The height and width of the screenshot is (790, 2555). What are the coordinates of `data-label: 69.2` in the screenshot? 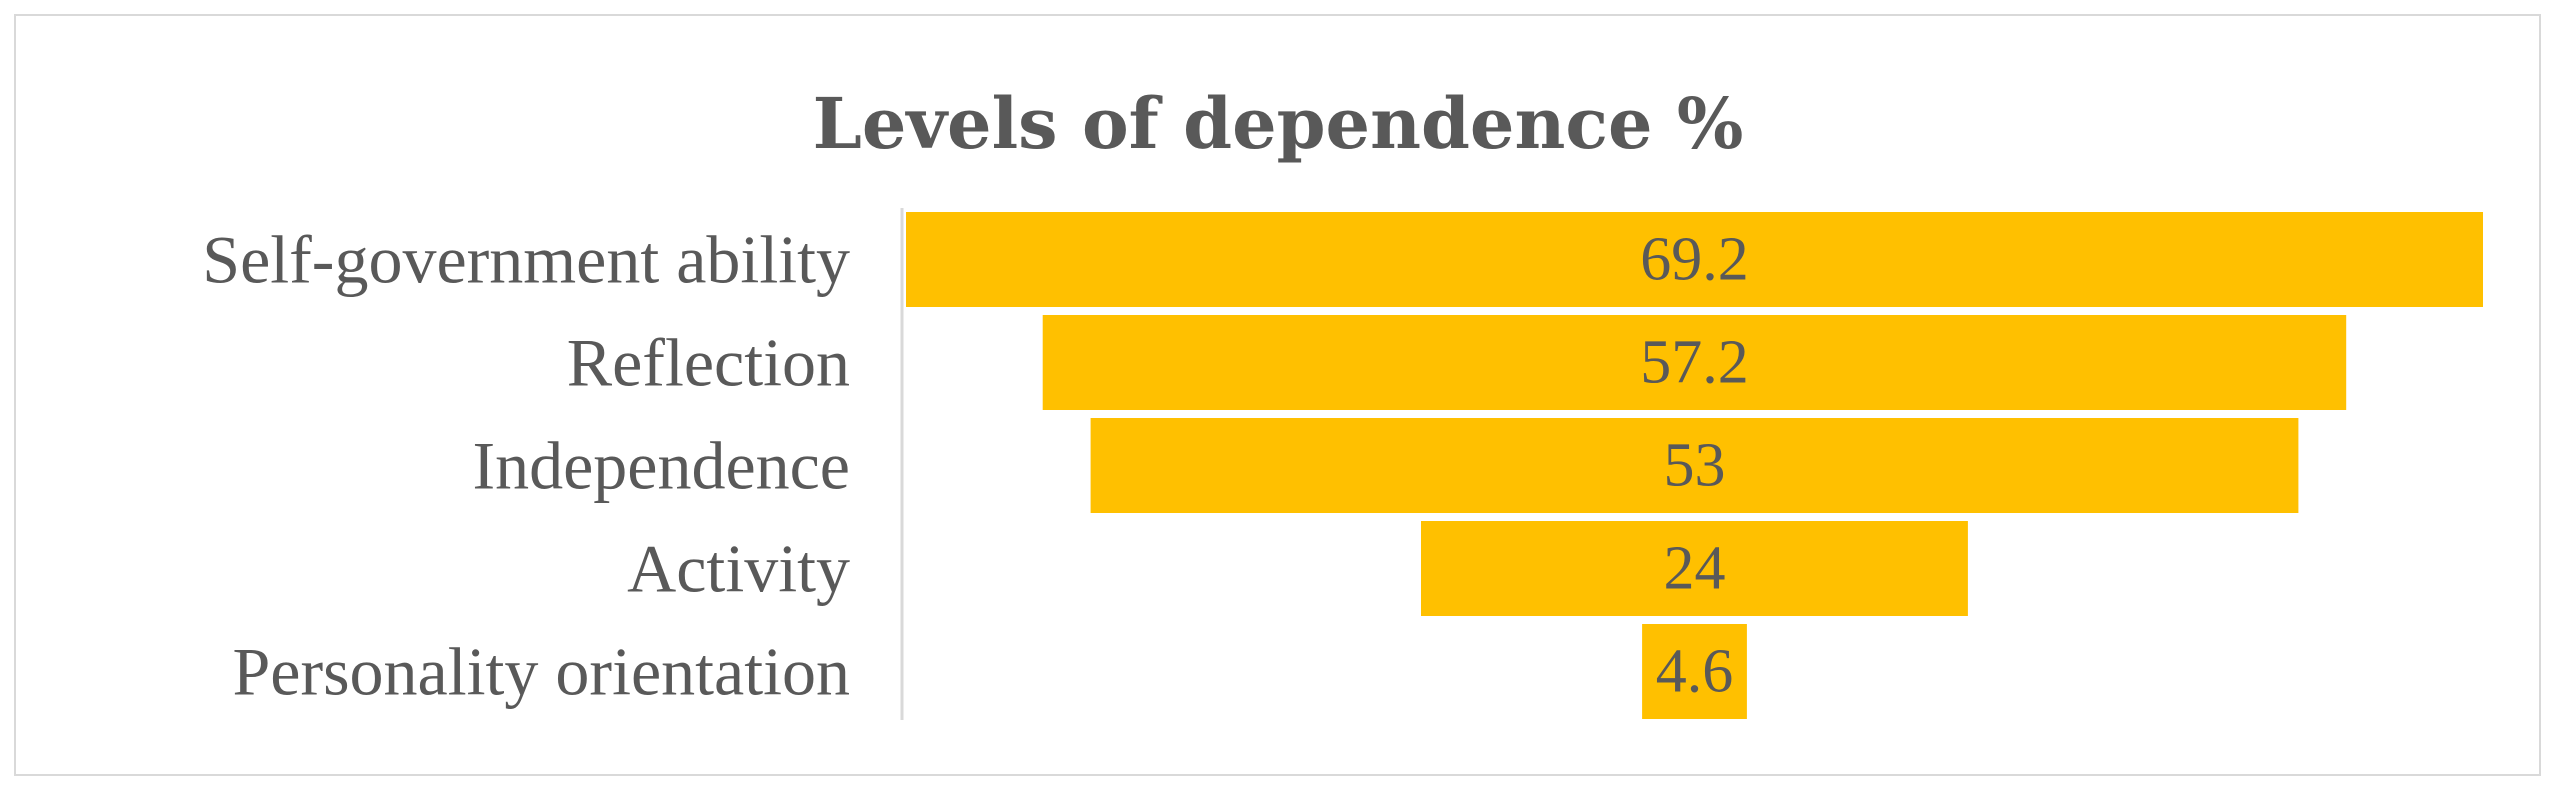 It's located at (1694, 260).